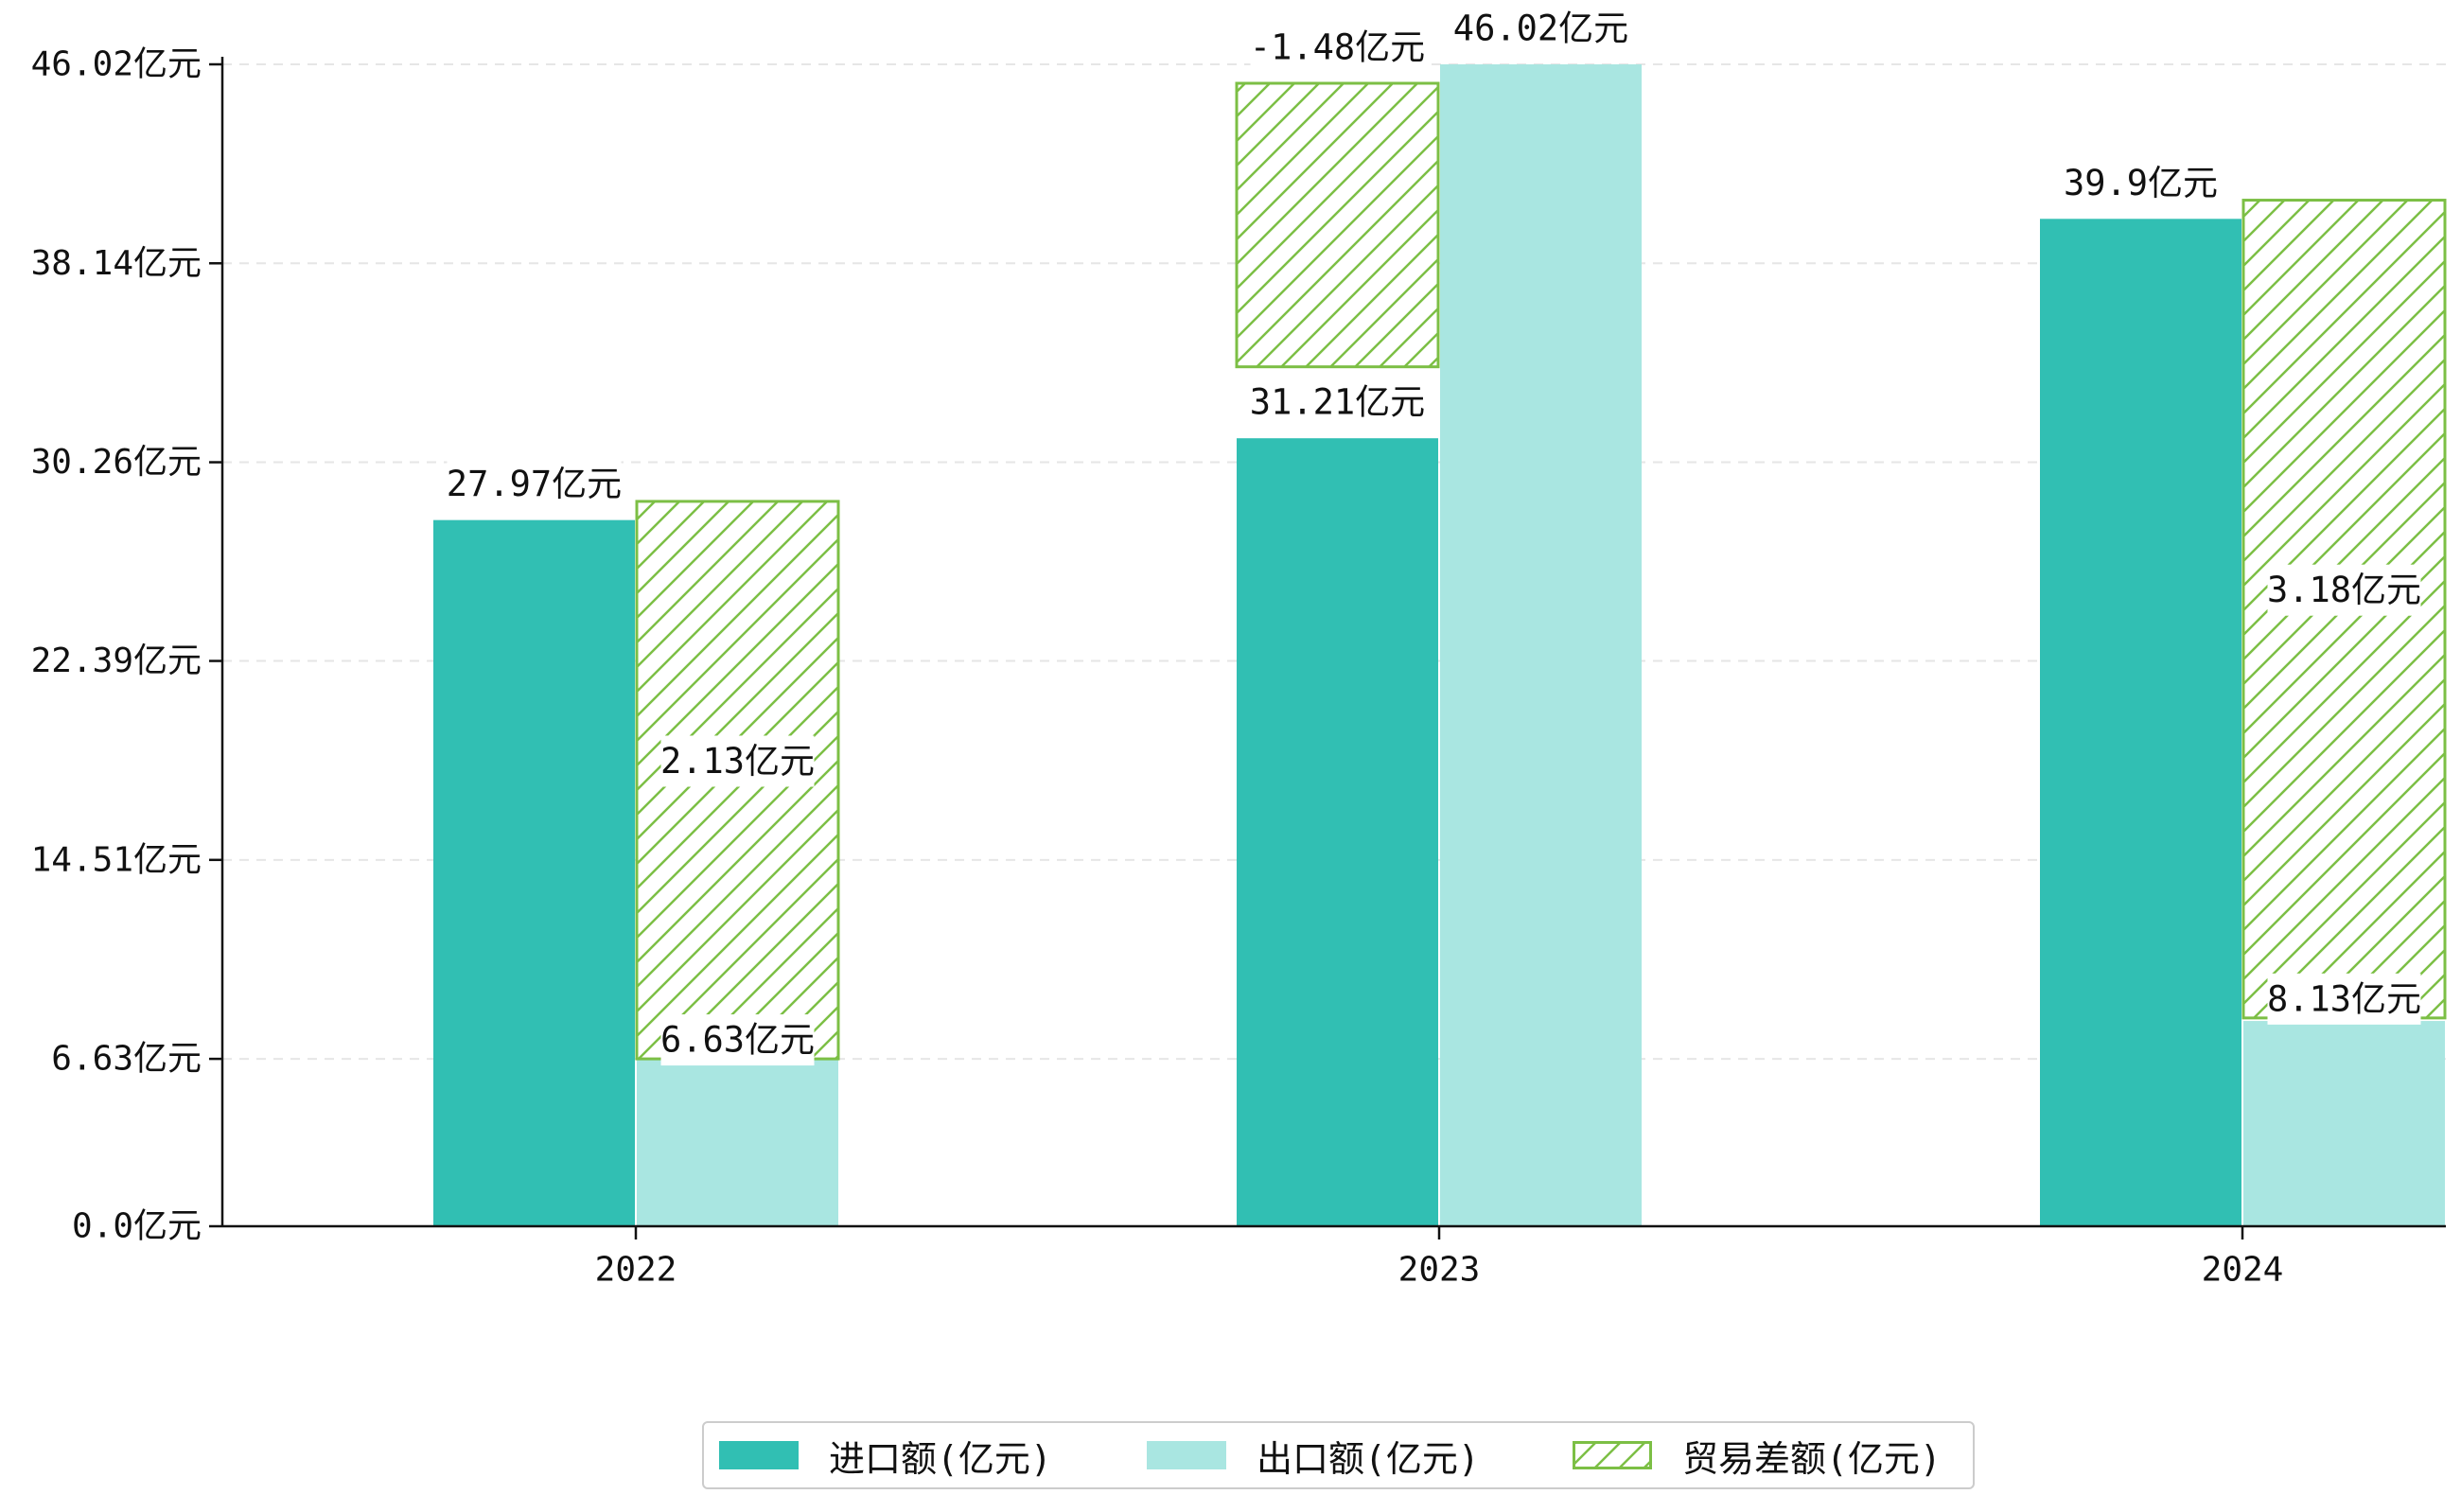 This screenshot has height=1512, width=2461. Describe the element at coordinates (116, 661) in the screenshot. I see `y-tick-label: 22.39亿元` at that location.